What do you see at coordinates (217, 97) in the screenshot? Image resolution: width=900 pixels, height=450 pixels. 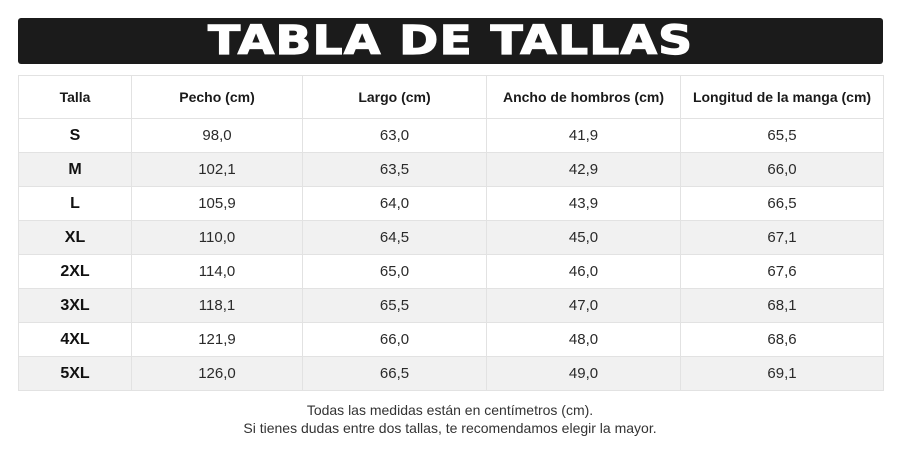 I see `column-header-chest: Pecho (cm)` at bounding box center [217, 97].